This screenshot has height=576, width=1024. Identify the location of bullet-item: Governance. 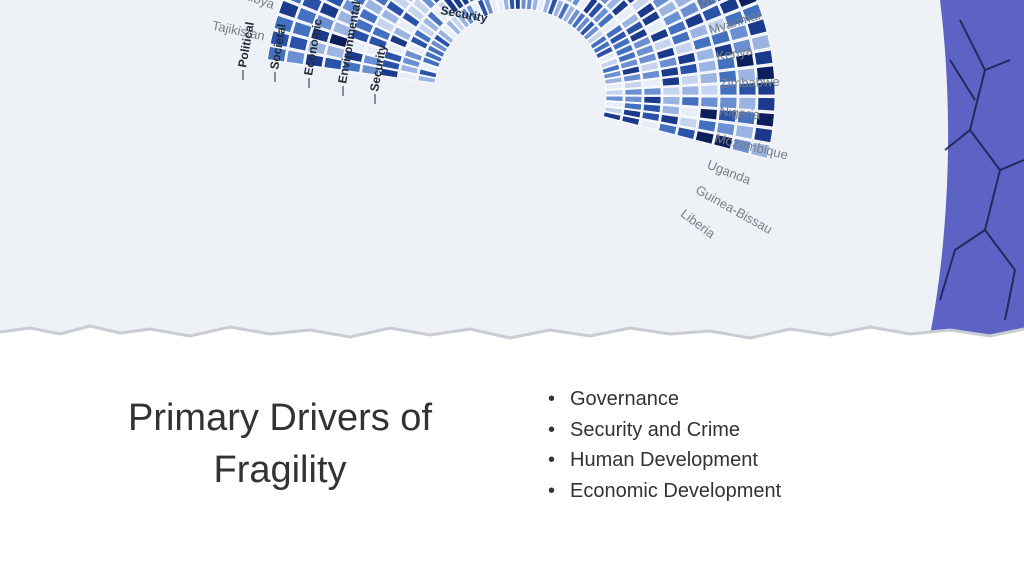
(664, 399).